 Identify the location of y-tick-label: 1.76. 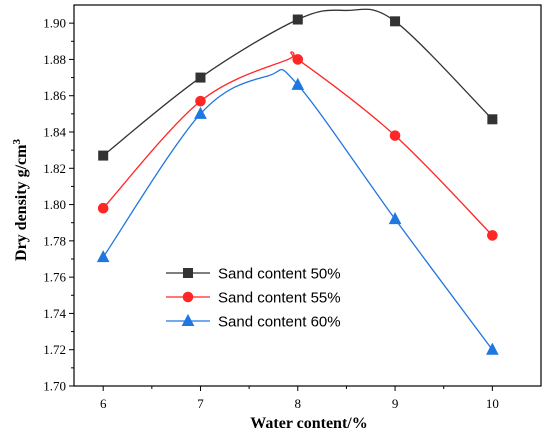
(54, 277).